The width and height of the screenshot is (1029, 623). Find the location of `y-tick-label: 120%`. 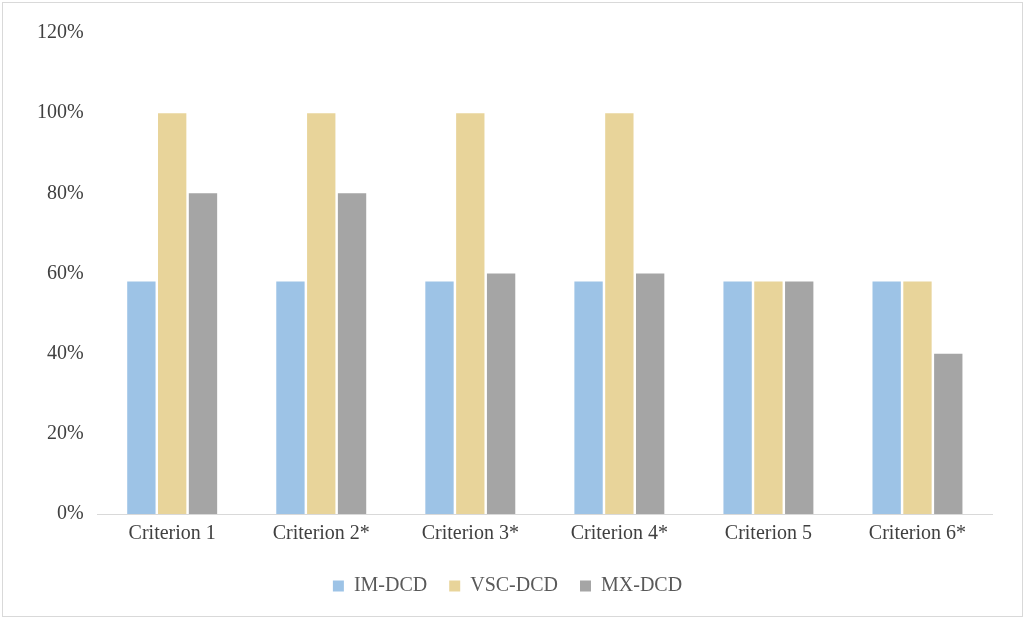

y-tick-label: 120% is located at coordinates (60, 31).